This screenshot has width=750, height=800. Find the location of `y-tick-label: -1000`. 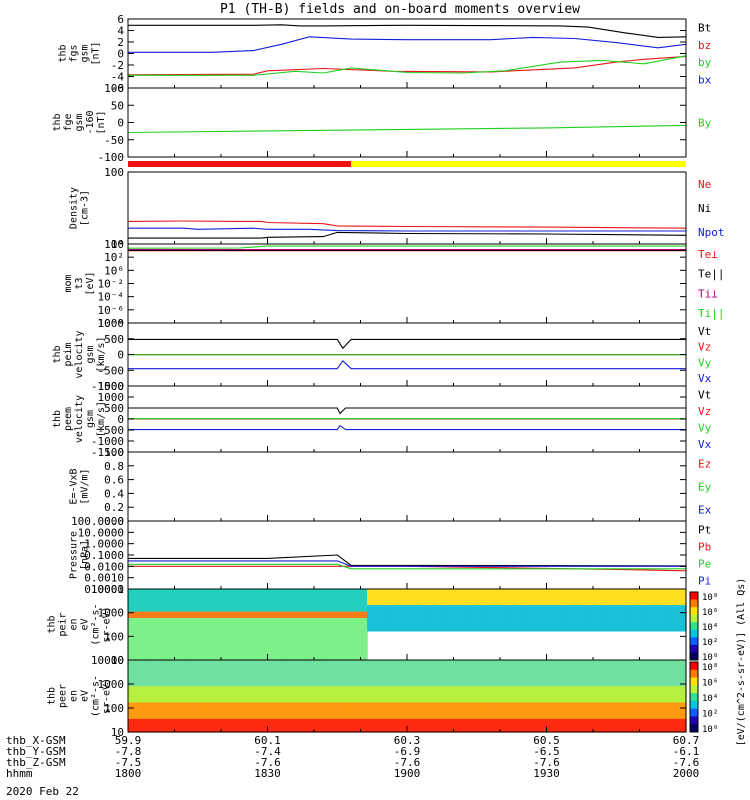

y-tick-label: -1000 is located at coordinates (107, 441).